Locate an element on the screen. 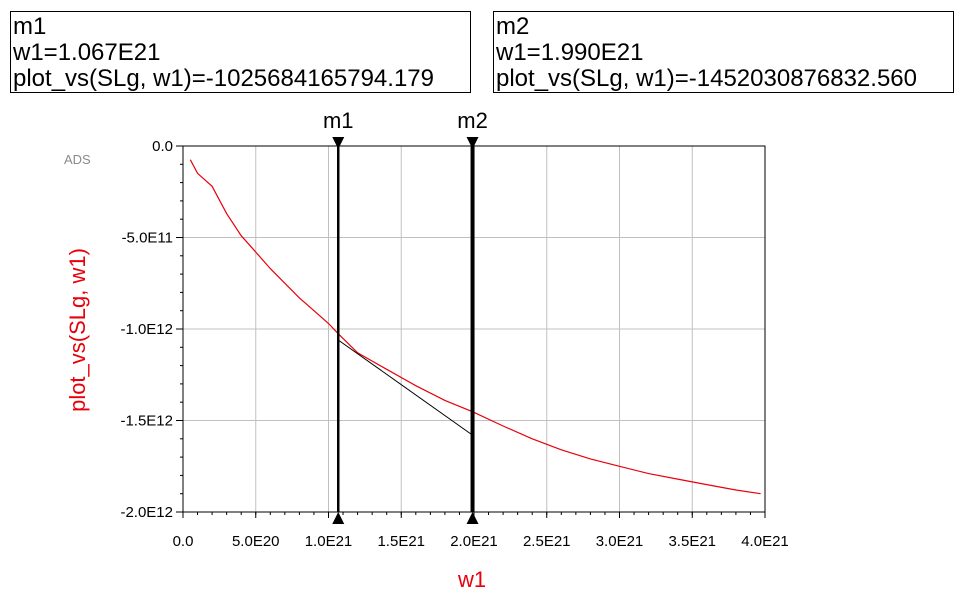 The width and height of the screenshot is (958, 603). marker-layer: m1 m2 is located at coordinates (405, 316).